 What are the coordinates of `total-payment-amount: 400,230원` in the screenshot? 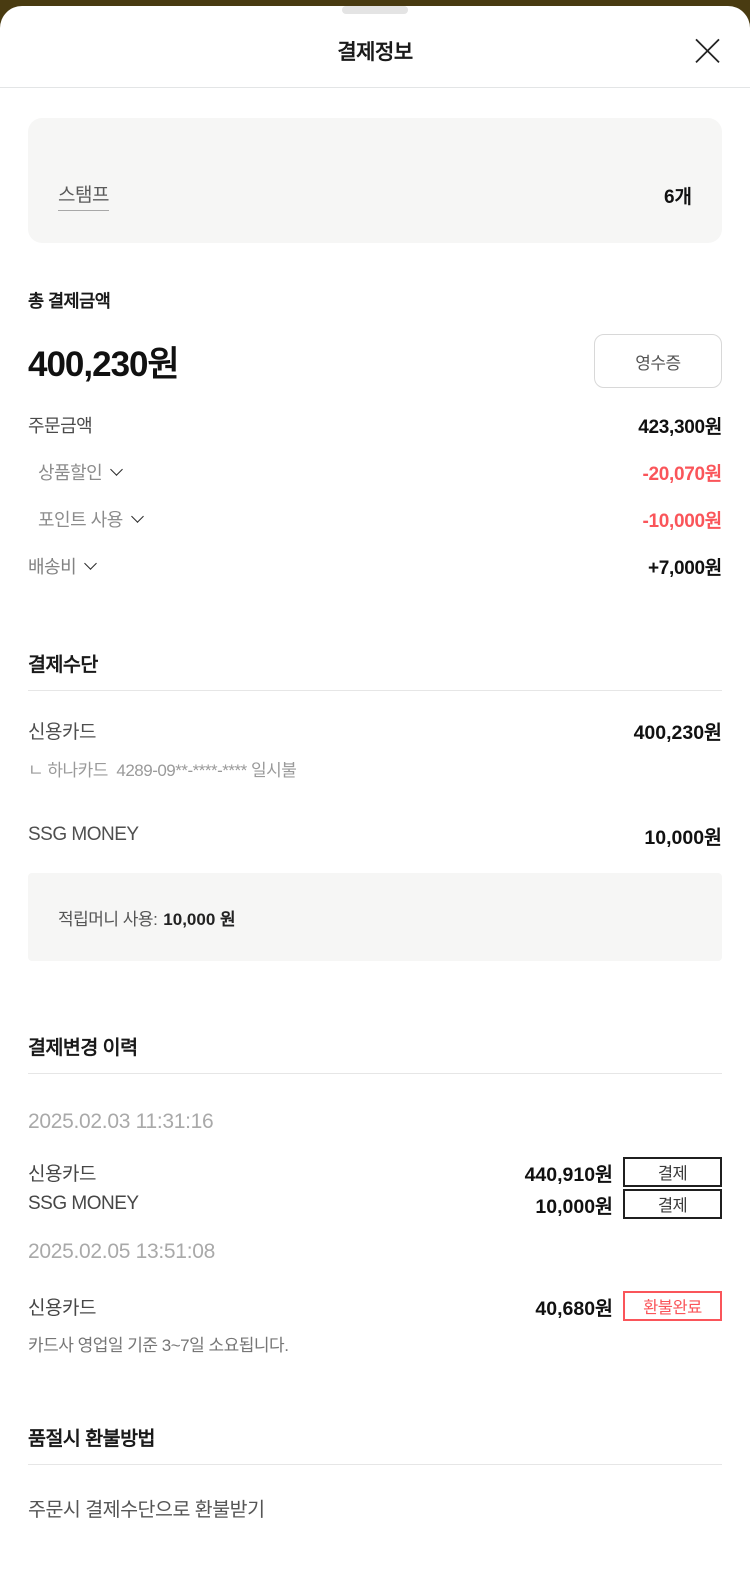 It's located at (104, 364).